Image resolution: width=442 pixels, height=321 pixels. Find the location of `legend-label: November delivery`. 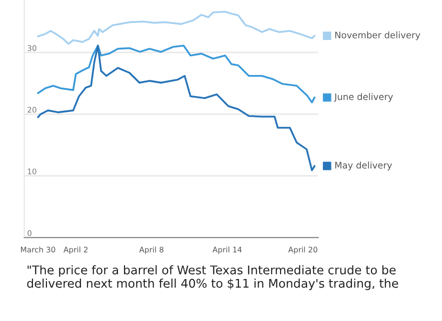

legend-label: November delivery is located at coordinates (377, 35).